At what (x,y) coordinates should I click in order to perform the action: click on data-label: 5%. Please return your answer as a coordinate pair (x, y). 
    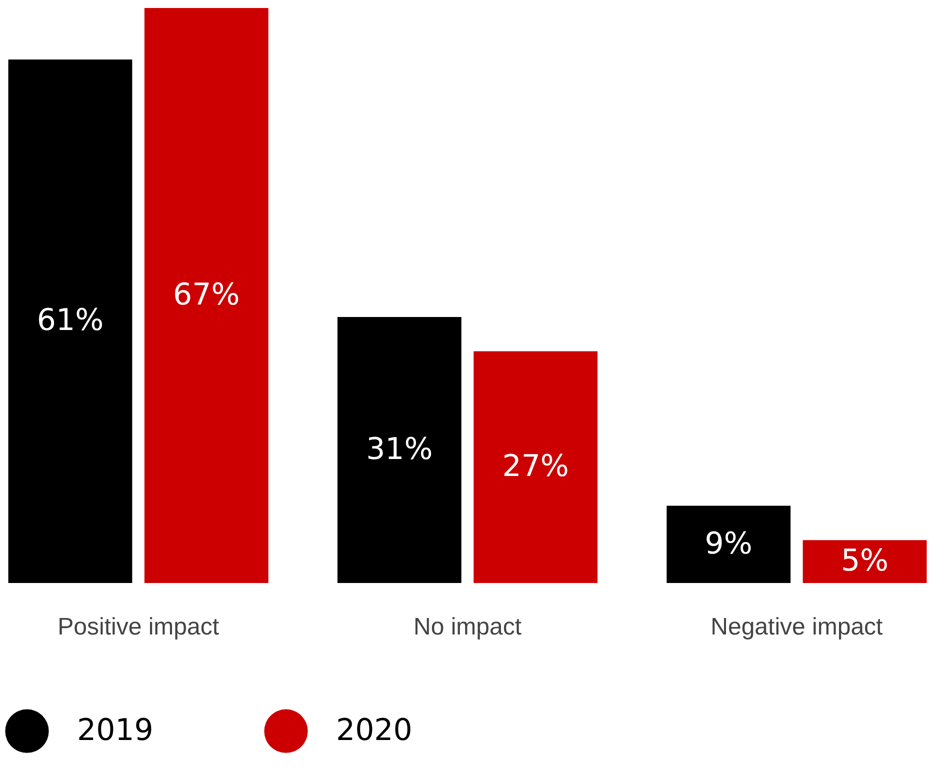
    Looking at the image, I should click on (864, 561).